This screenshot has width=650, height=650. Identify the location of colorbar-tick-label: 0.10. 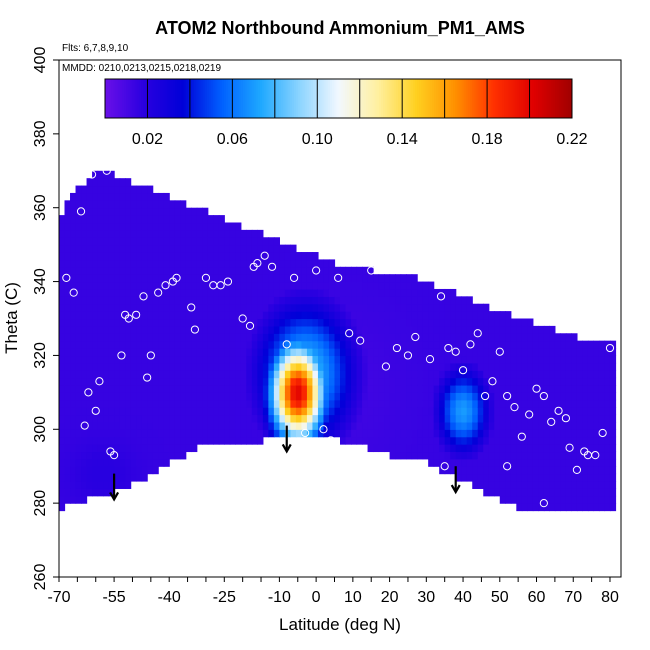
(317, 139).